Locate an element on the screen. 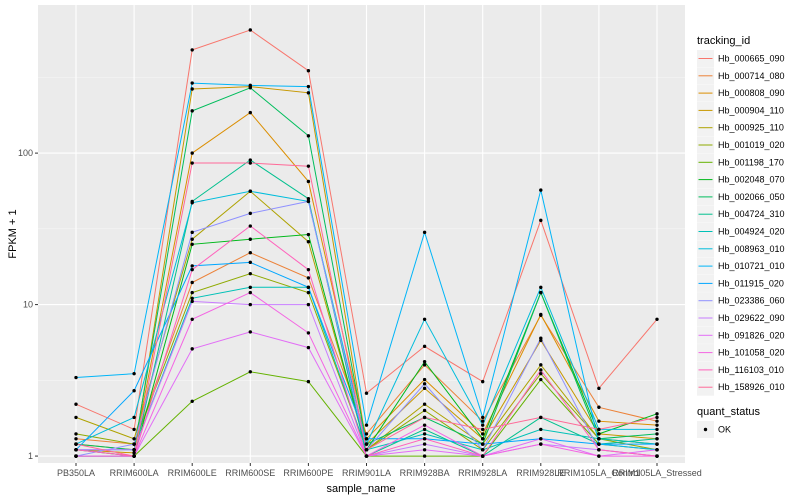  y-axis-title: FPKM + 1 is located at coordinates (13, 233).